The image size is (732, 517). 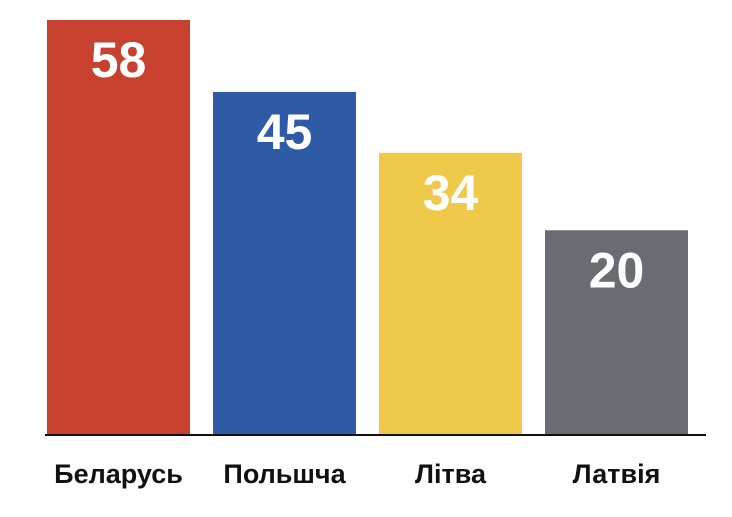 What do you see at coordinates (617, 474) in the screenshot?
I see `category-label: Латвія` at bounding box center [617, 474].